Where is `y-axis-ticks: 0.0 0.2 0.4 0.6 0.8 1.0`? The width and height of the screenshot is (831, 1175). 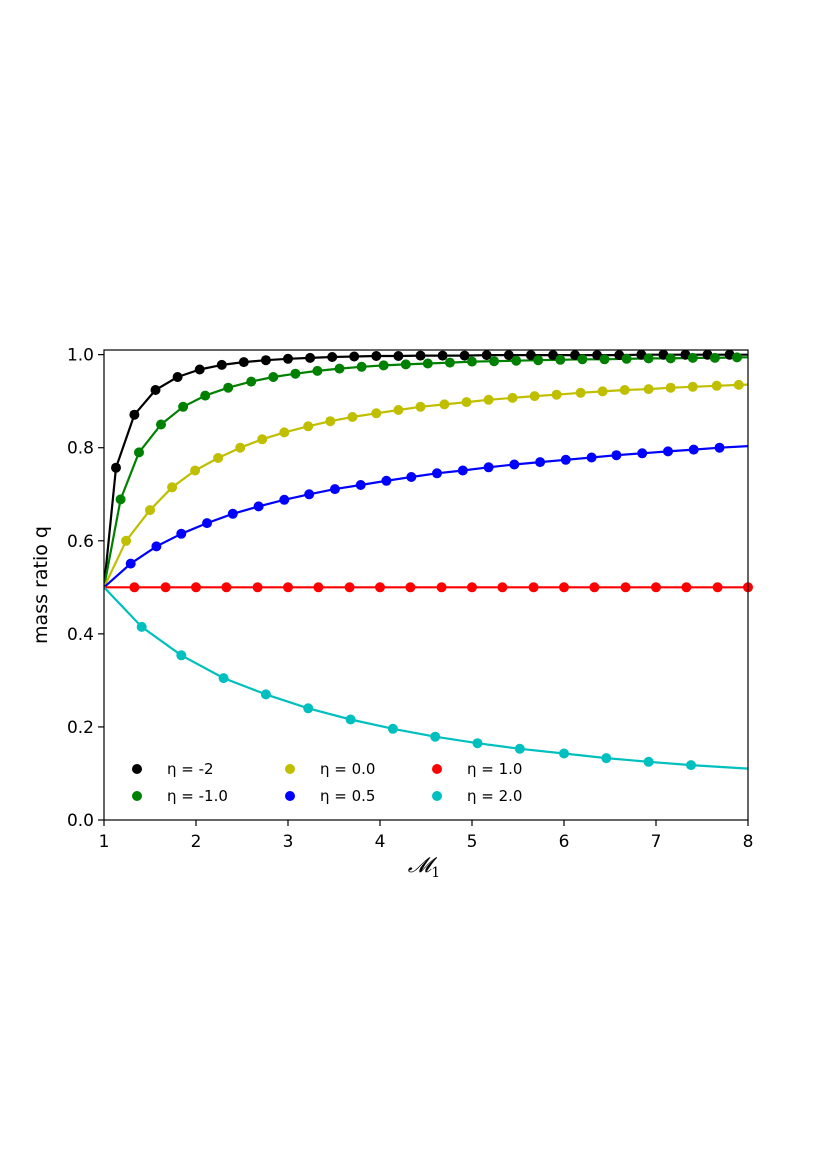
y-axis-ticks: 0.0 0.2 0.4 0.6 0.8 1.0 is located at coordinates (85, 588).